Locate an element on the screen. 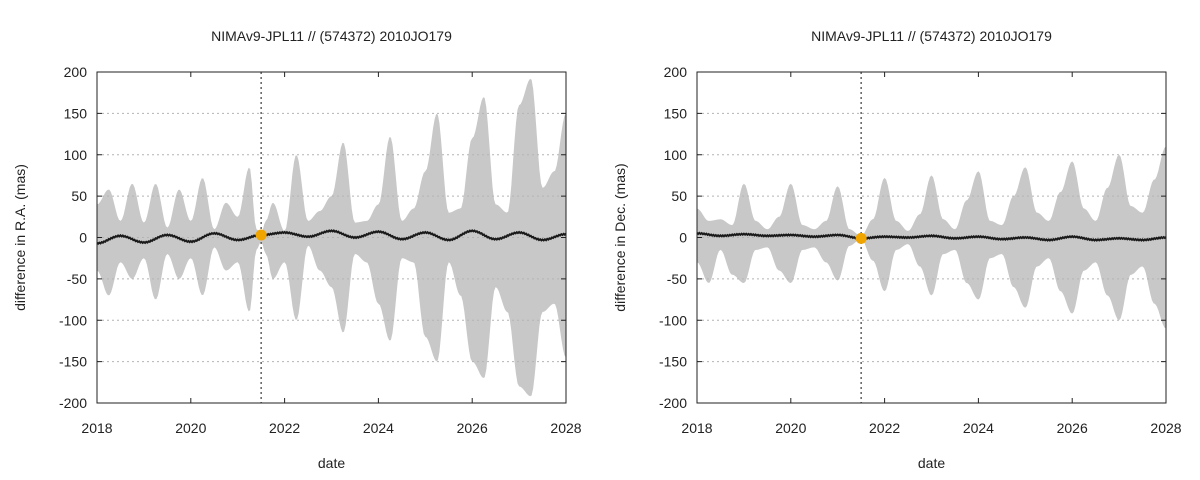 The width and height of the screenshot is (1200, 480). y-axis-label: difference in R.A. (mas) is located at coordinates (20, 237).